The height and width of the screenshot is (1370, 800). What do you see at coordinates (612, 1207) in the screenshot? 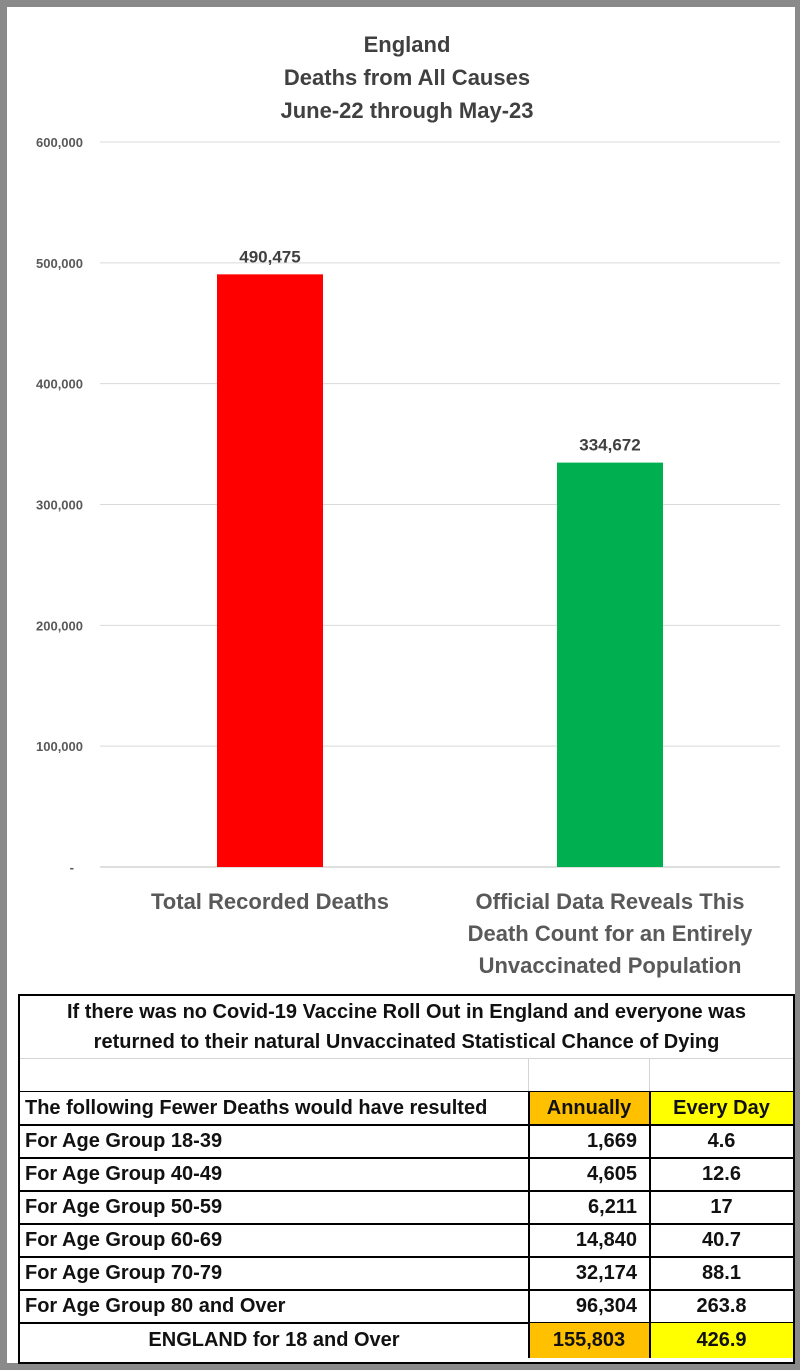
I see `row-annually-value: 6,211` at bounding box center [612, 1207].